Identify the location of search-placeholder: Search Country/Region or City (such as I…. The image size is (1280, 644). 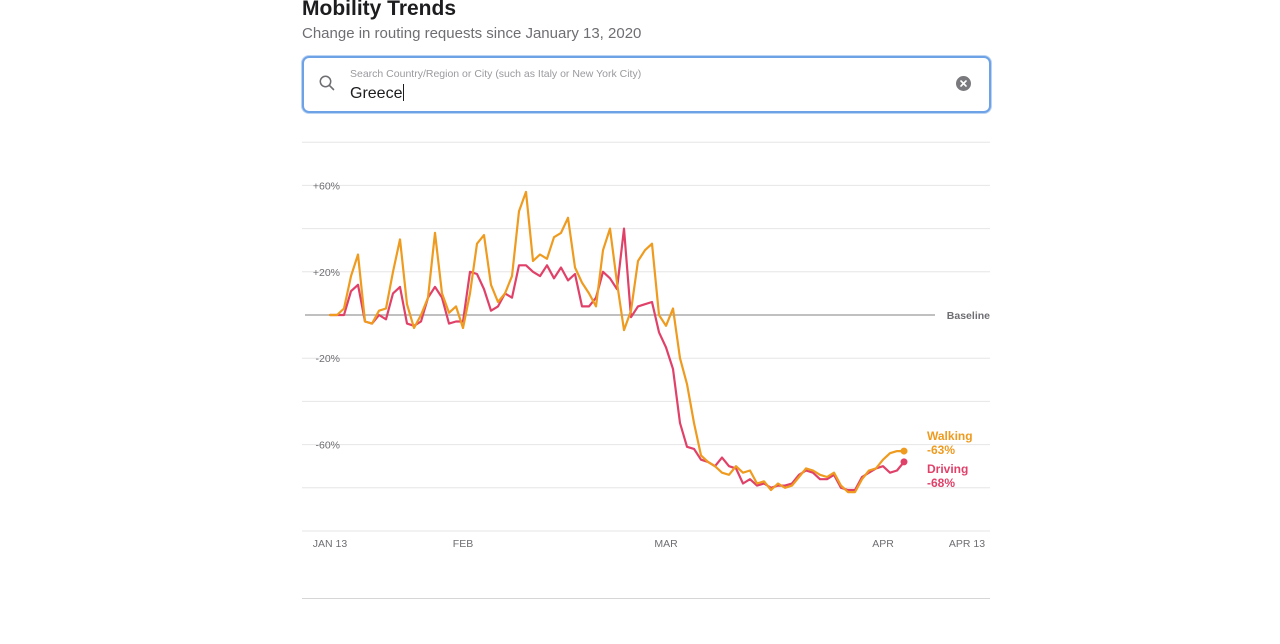
(496, 74).